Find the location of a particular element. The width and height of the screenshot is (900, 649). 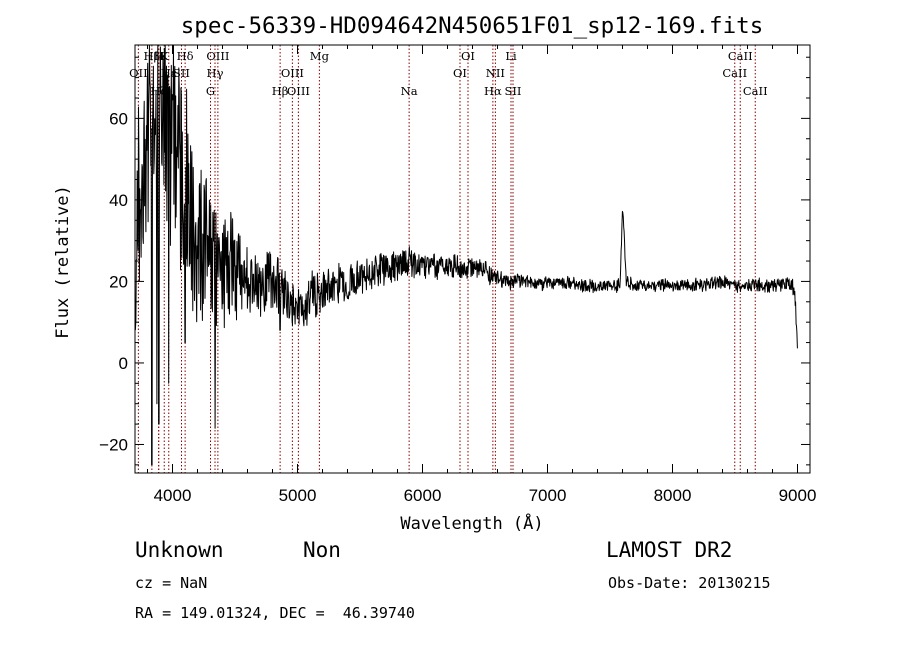

line-marker-label: Li is located at coordinates (511, 56).